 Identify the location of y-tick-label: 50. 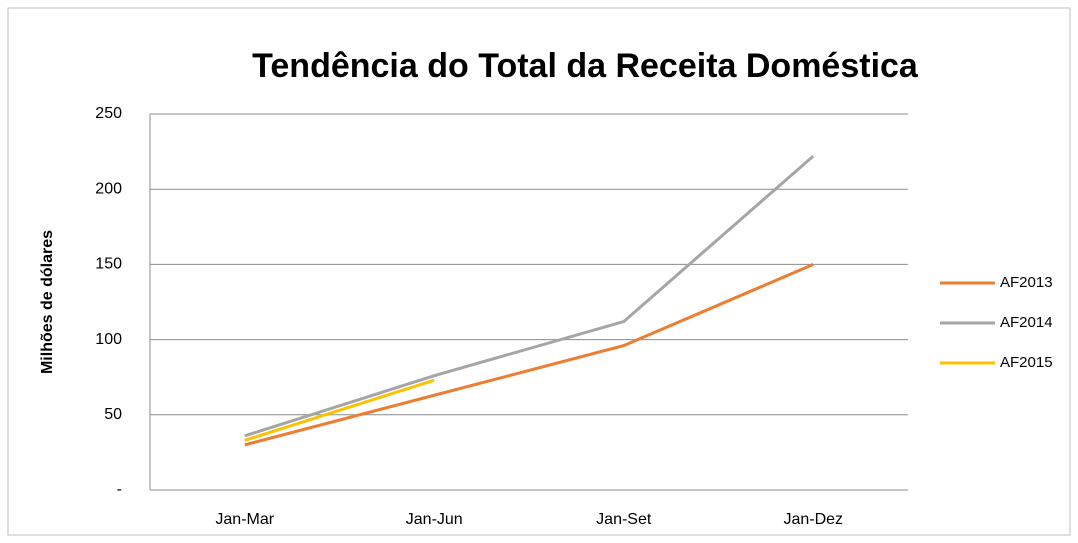
(113, 414).